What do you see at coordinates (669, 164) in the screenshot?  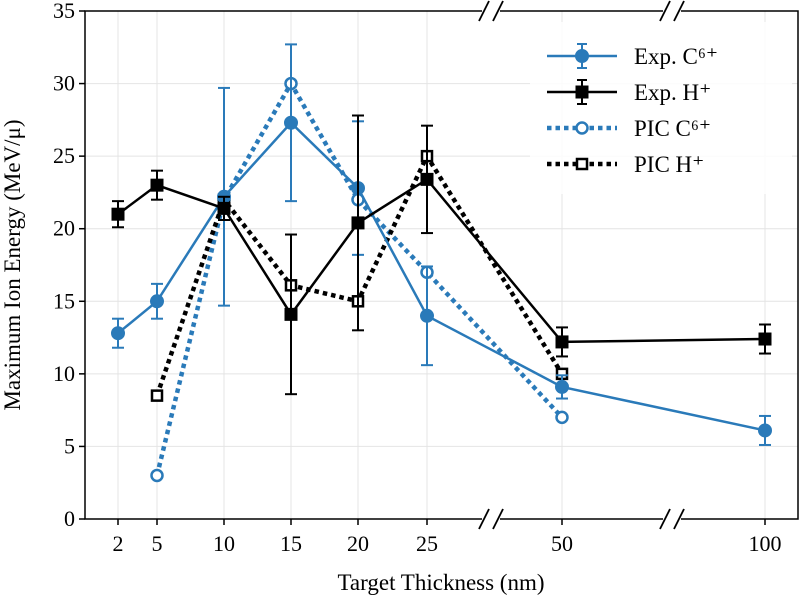 I see `legend-label: PIC H⁺` at bounding box center [669, 164].